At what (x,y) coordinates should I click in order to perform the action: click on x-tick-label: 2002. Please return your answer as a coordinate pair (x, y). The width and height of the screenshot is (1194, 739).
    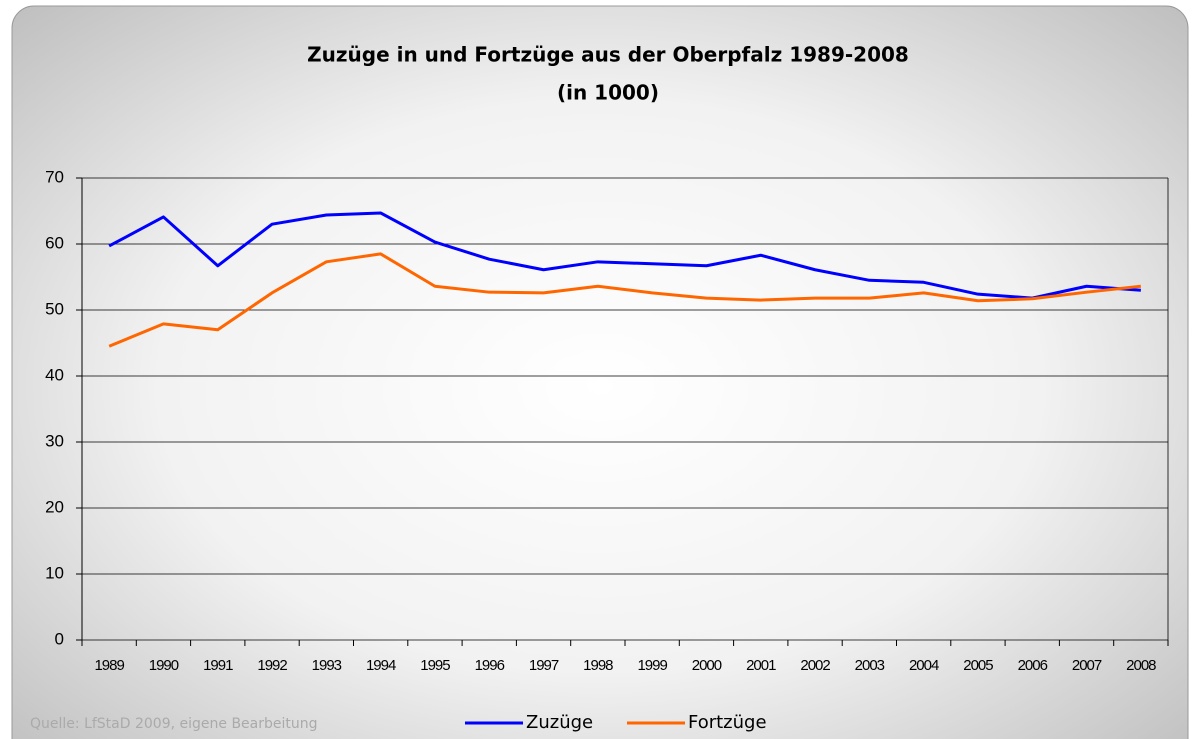
    Looking at the image, I should click on (815, 665).